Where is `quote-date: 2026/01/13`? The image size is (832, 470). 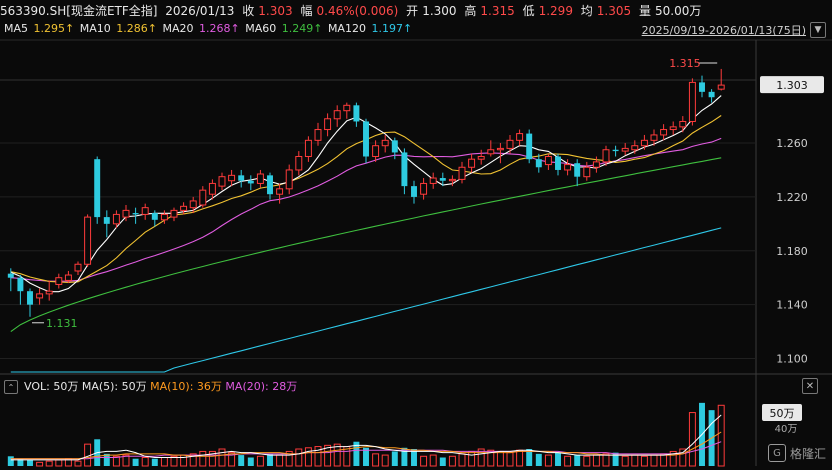 quote-date: 2026/01/13 is located at coordinates (200, 11).